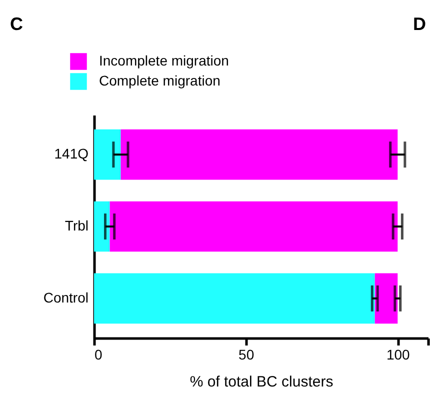 This screenshot has width=430, height=402. Describe the element at coordinates (76, 226) in the screenshot. I see `y-tick-label: Trbl` at that location.